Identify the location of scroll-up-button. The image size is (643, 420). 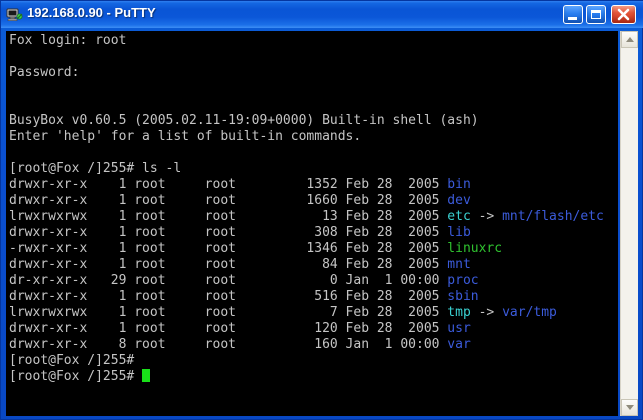
(629, 39).